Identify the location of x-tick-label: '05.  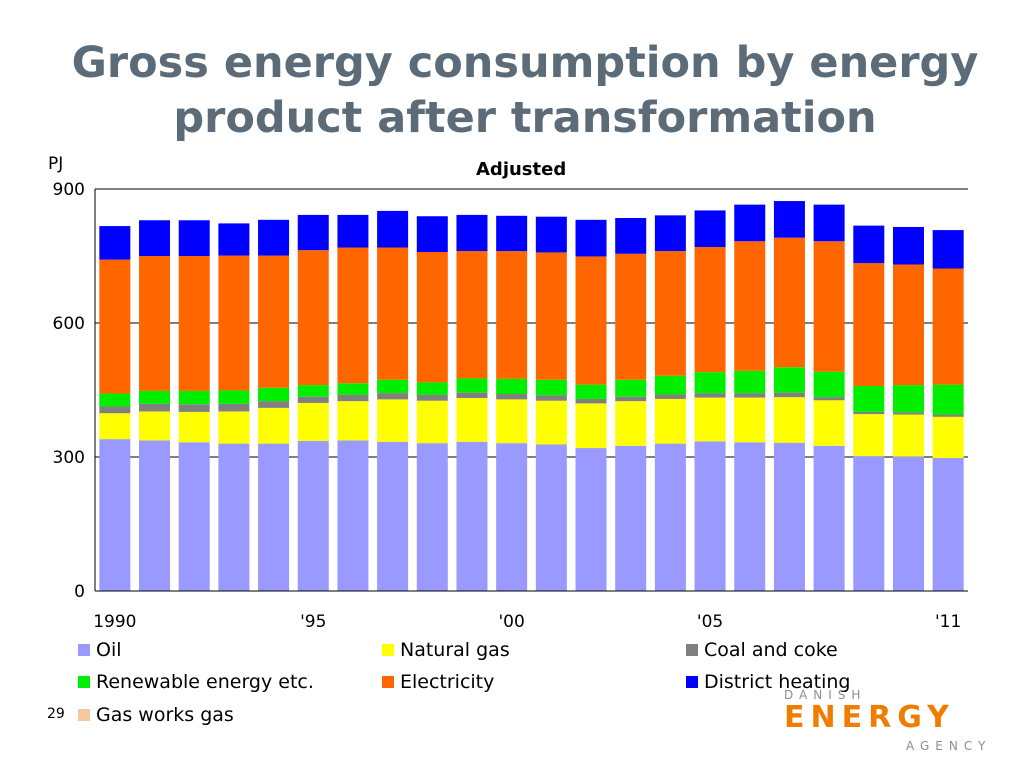
(710, 622).